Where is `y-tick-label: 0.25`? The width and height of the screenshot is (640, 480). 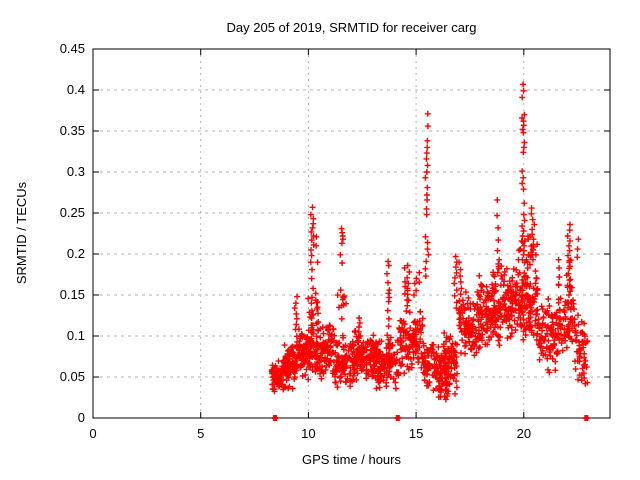 y-tick-label: 0.25 is located at coordinates (72, 212).